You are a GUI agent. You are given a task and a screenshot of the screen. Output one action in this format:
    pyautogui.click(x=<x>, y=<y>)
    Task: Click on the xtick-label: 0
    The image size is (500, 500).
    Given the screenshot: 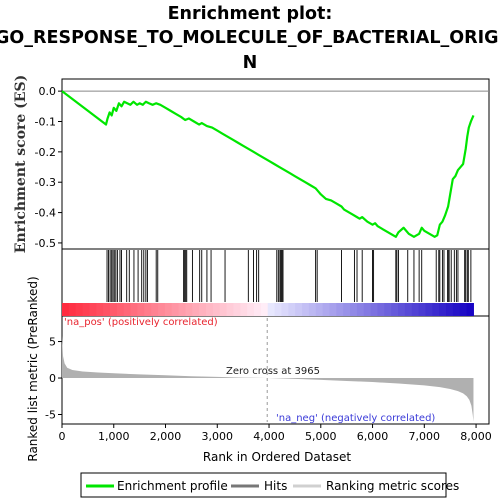 What is the action you would take?
    pyautogui.click(x=62, y=436)
    